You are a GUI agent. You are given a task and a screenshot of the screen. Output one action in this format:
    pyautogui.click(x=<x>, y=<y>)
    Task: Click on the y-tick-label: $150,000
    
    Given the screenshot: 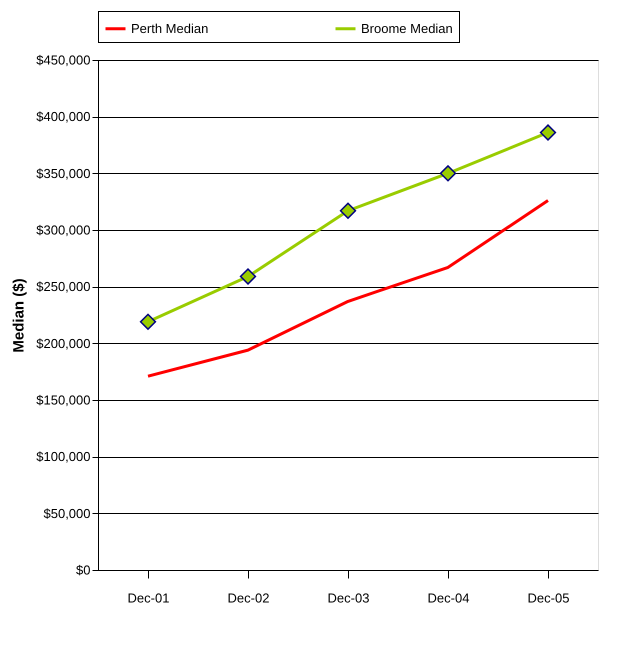 What is the action you would take?
    pyautogui.click(x=63, y=400)
    